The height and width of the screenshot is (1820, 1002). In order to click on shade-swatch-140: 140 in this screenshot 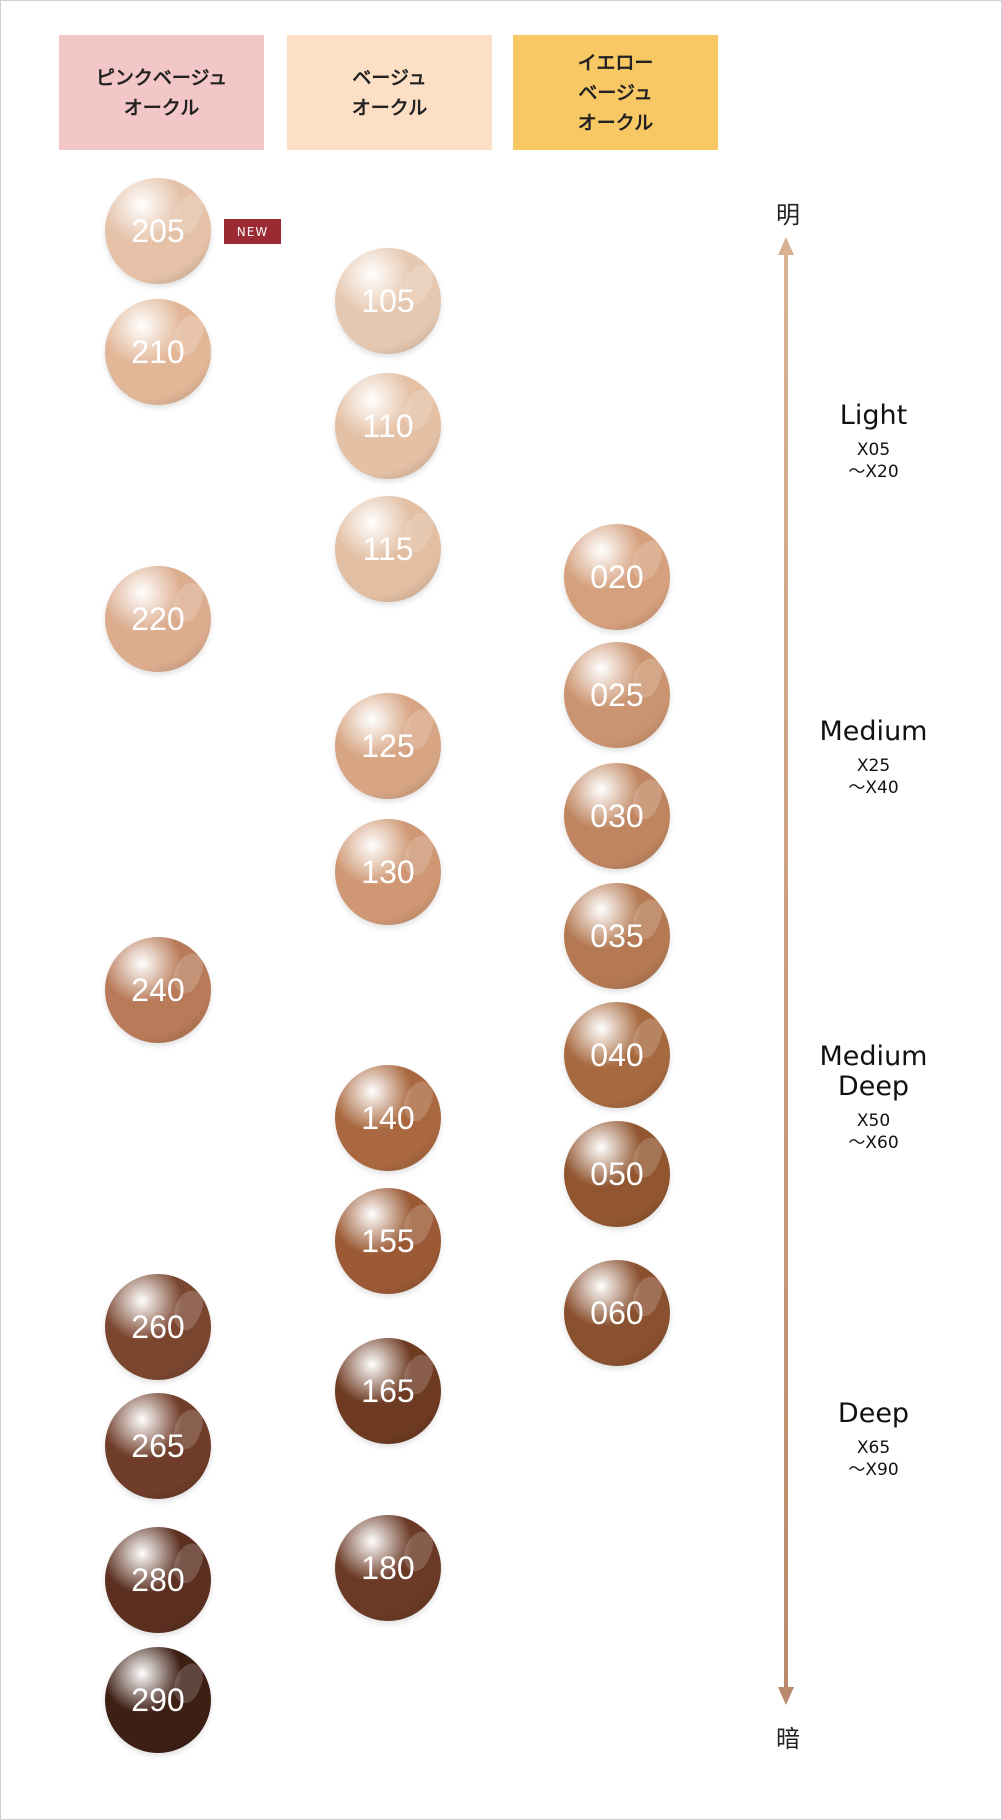, I will do `click(388, 1118)`.